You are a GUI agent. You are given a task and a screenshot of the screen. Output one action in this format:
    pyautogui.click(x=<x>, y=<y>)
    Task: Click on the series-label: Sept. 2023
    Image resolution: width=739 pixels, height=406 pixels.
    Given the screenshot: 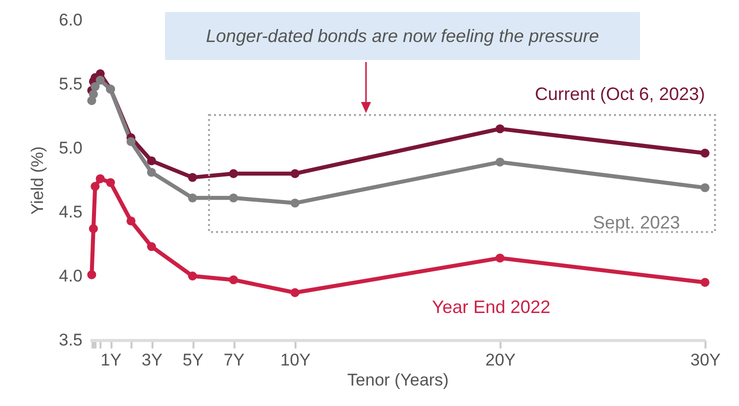 What is the action you would take?
    pyautogui.click(x=636, y=222)
    